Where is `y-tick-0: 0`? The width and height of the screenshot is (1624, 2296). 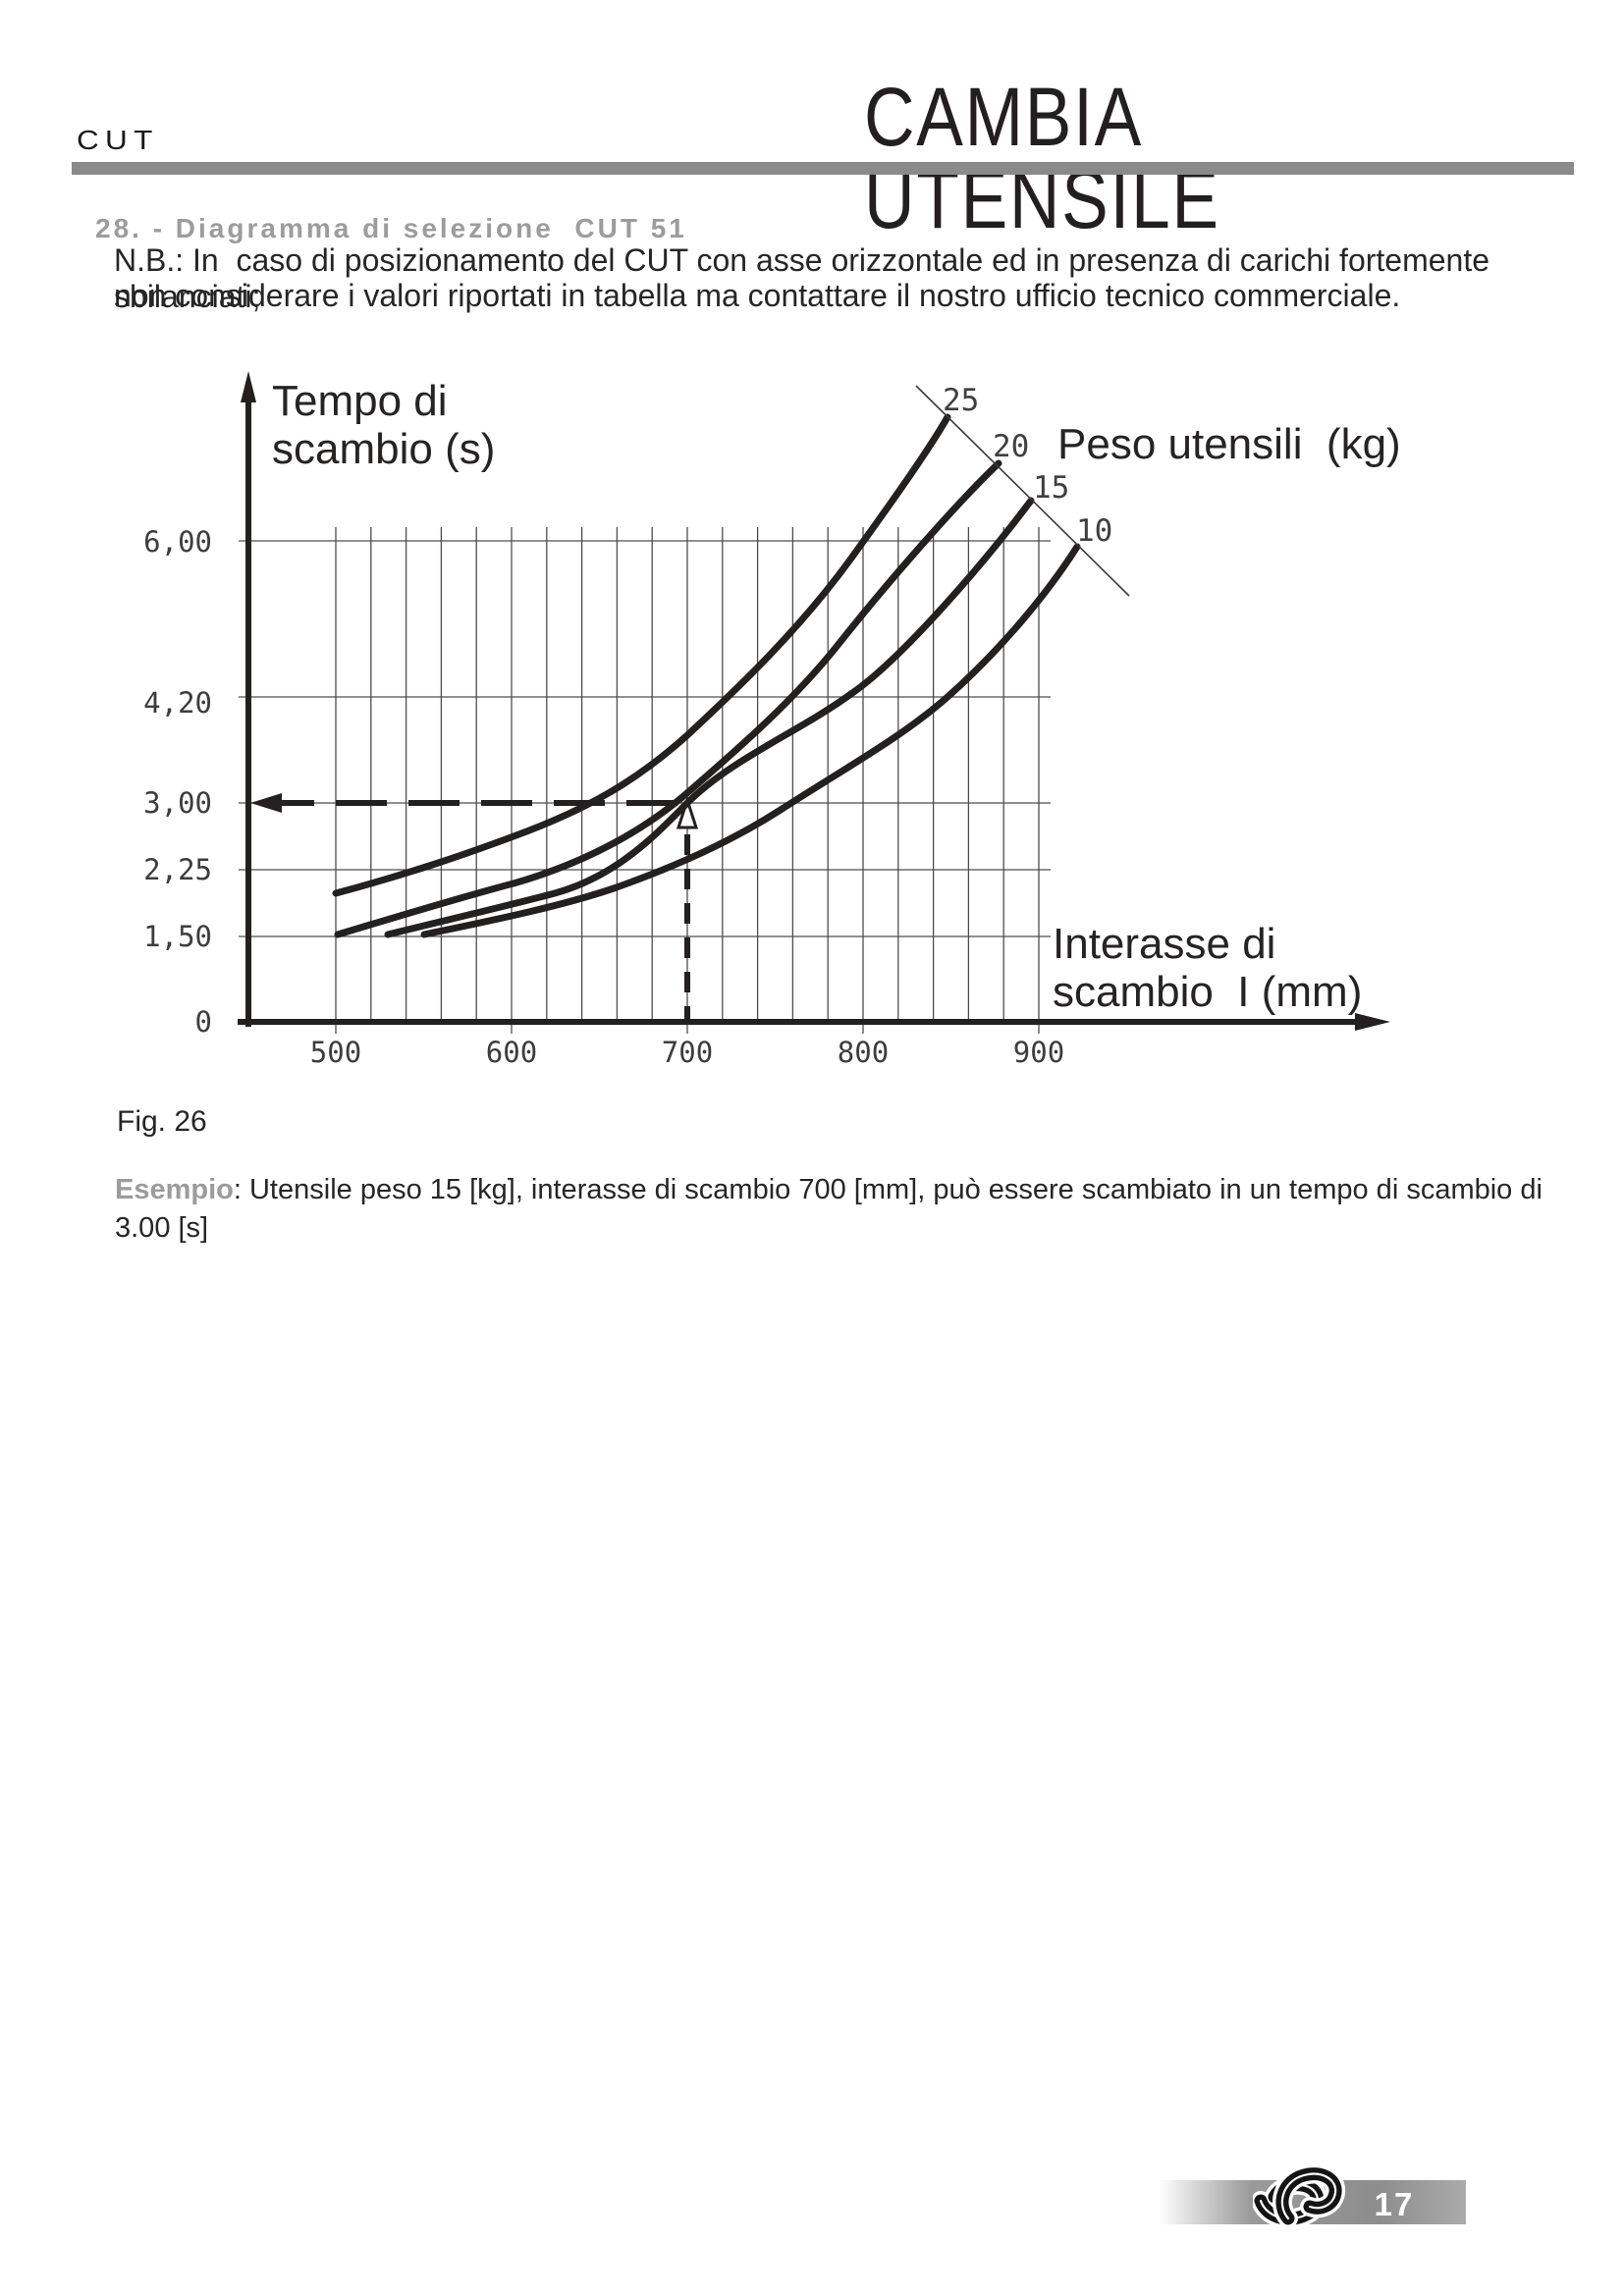 y-tick-0: 0 is located at coordinates (203, 1022).